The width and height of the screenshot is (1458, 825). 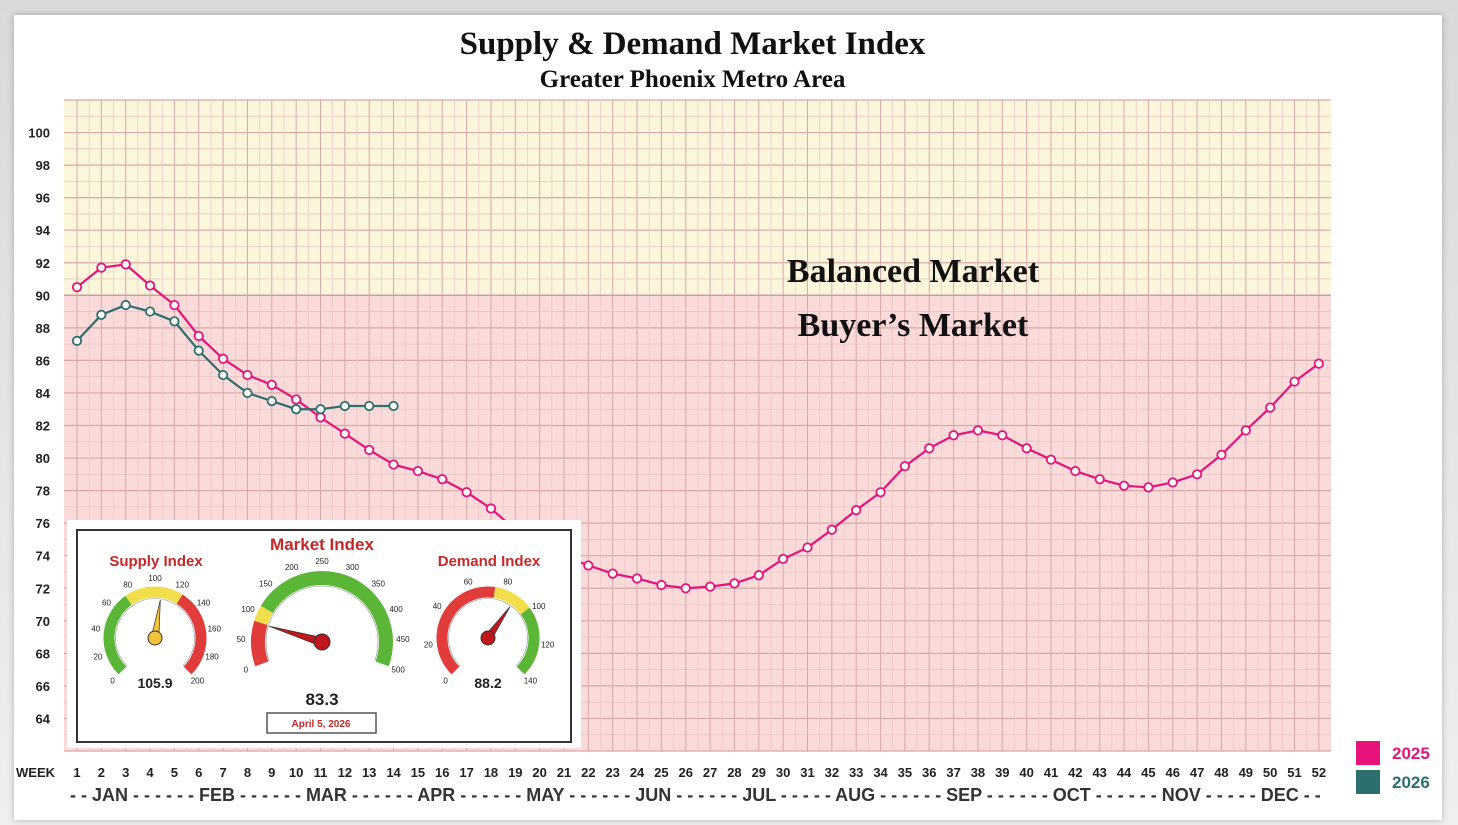 I want to click on x-tick-label: 1, so click(x=76, y=772).